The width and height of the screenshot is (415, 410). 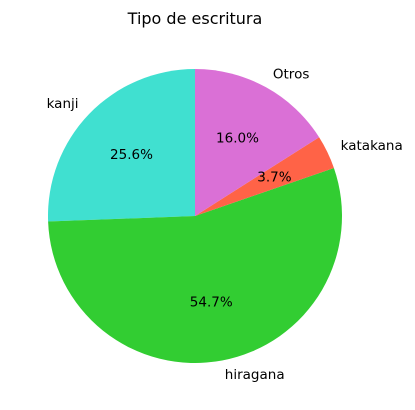 I want to click on pie-slice-katakana, so click(x=264, y=176).